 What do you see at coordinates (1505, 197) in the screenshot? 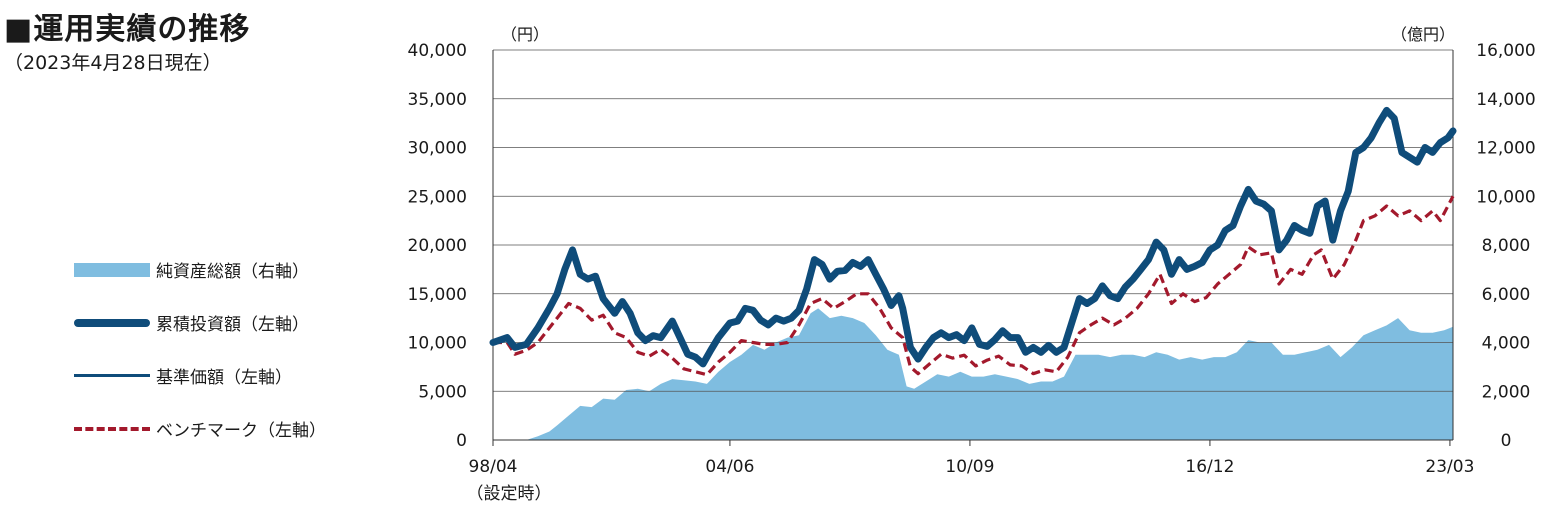
I see `y-right-tick-label: 10,000` at bounding box center [1505, 197].